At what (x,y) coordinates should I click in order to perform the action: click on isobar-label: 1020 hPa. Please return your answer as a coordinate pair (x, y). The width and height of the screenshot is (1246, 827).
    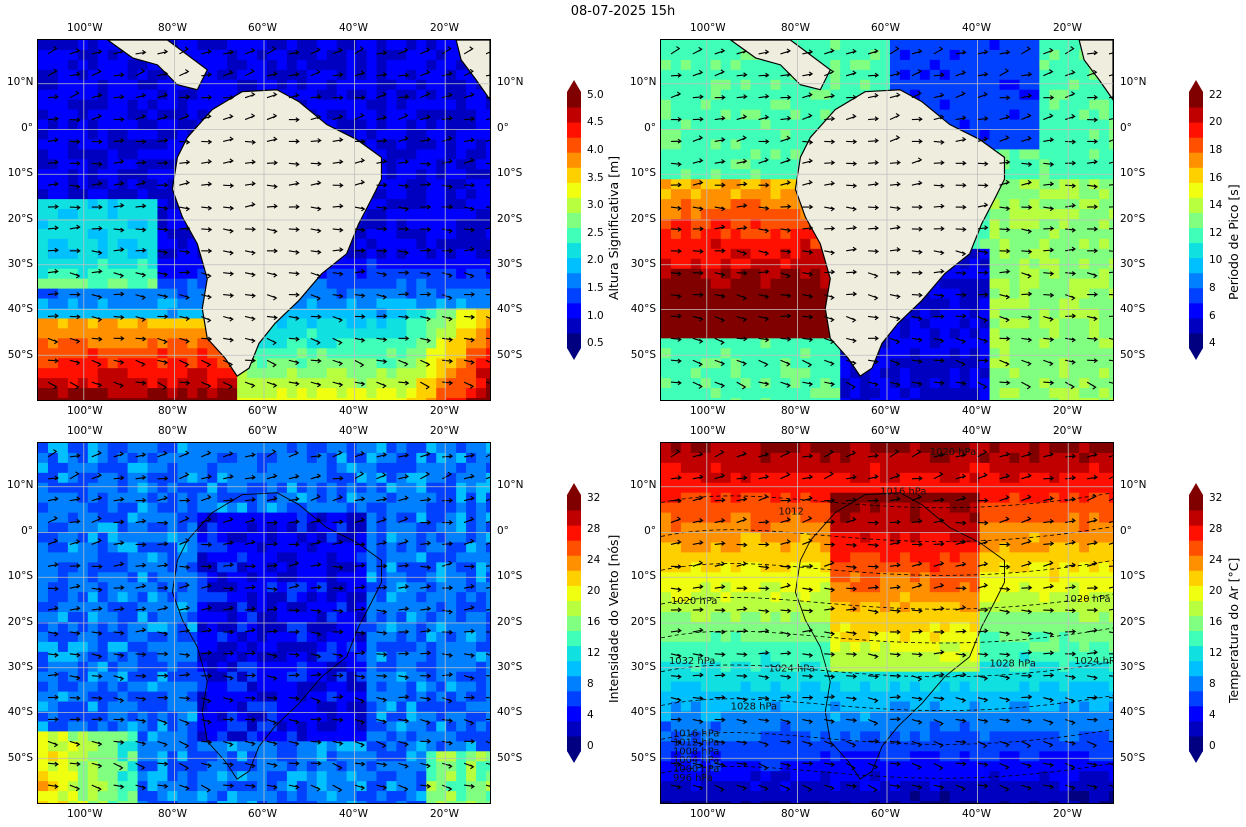
    Looking at the image, I should click on (1087, 599).